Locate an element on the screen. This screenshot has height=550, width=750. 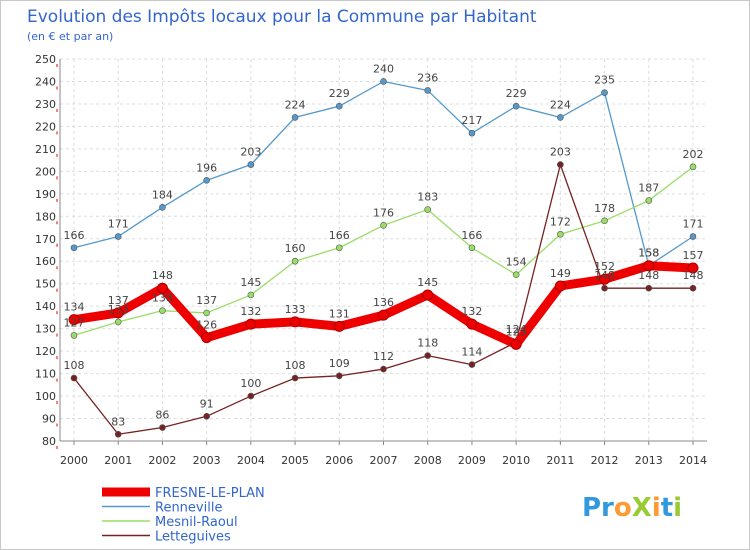
x-tick-label: 2004 is located at coordinates (251, 460).